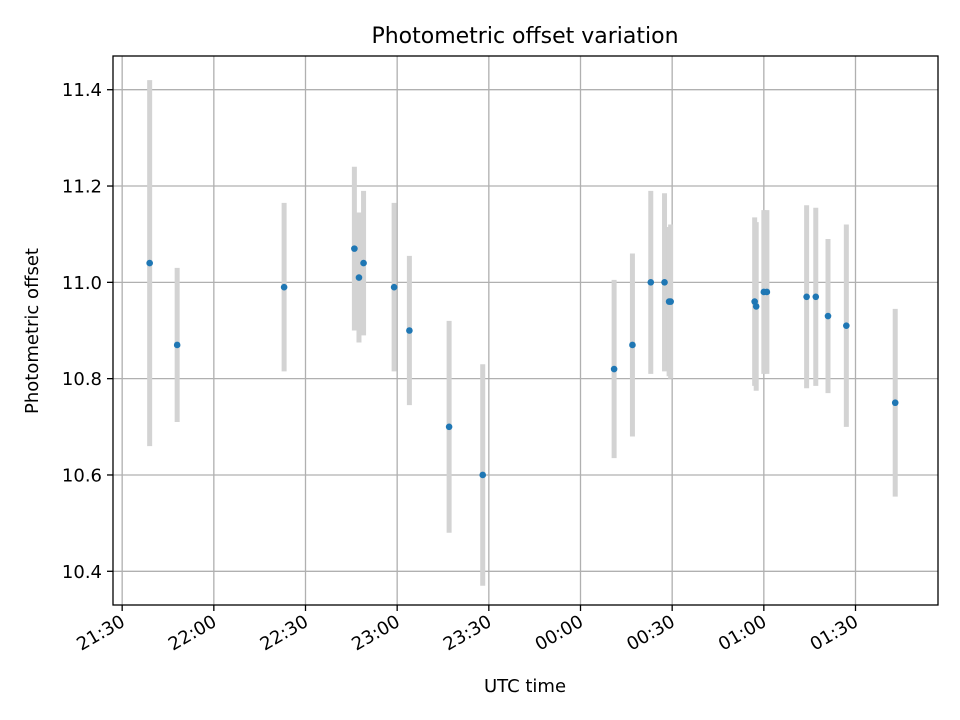  What do you see at coordinates (82, 90) in the screenshot?
I see `y-tick-label: 11.4` at bounding box center [82, 90].